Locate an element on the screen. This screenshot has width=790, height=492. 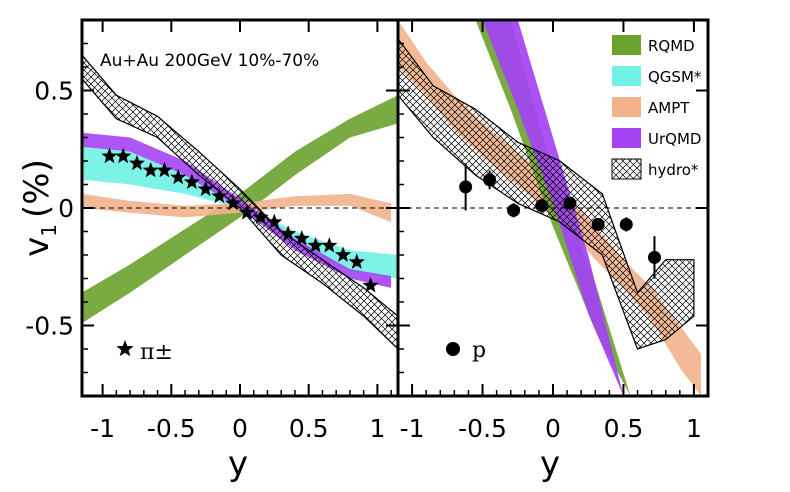
pion-marker-legend is located at coordinates (125, 348).